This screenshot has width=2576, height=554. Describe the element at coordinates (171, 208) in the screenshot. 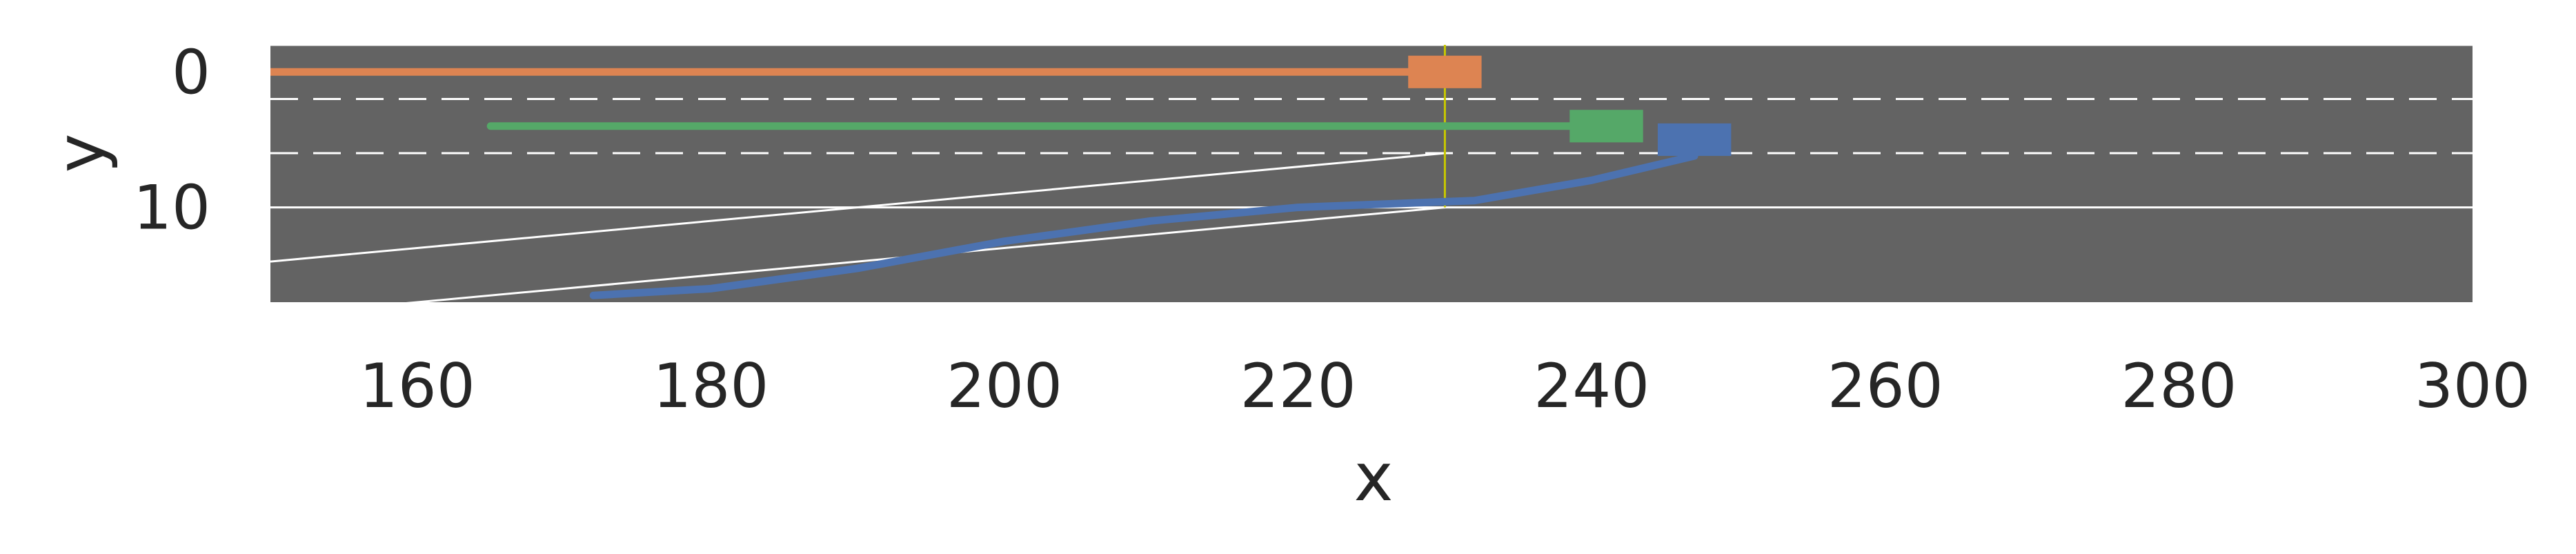

I see `y-tick-label-10: 10` at that location.